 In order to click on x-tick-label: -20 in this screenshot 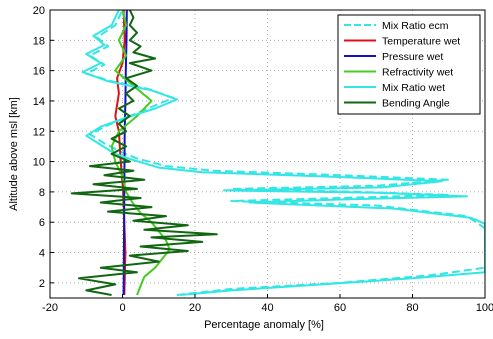, I will do `click(50, 308)`.